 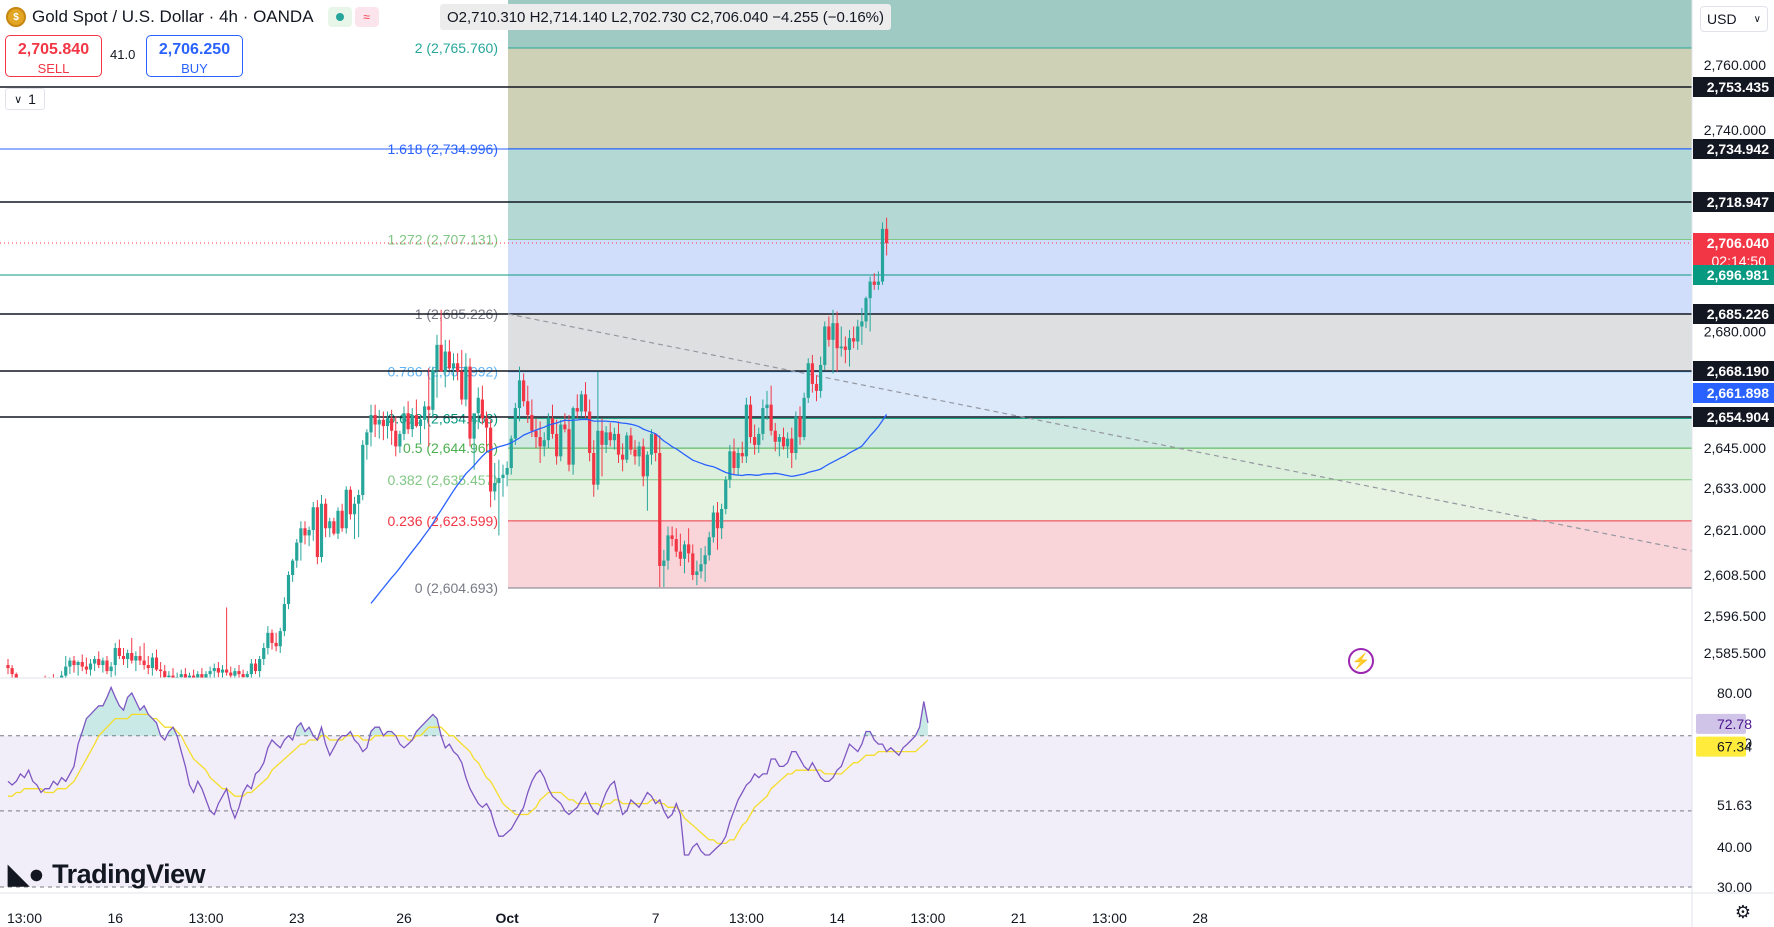 I want to click on price-badge-label: 2,685.226, so click(x=1738, y=314).